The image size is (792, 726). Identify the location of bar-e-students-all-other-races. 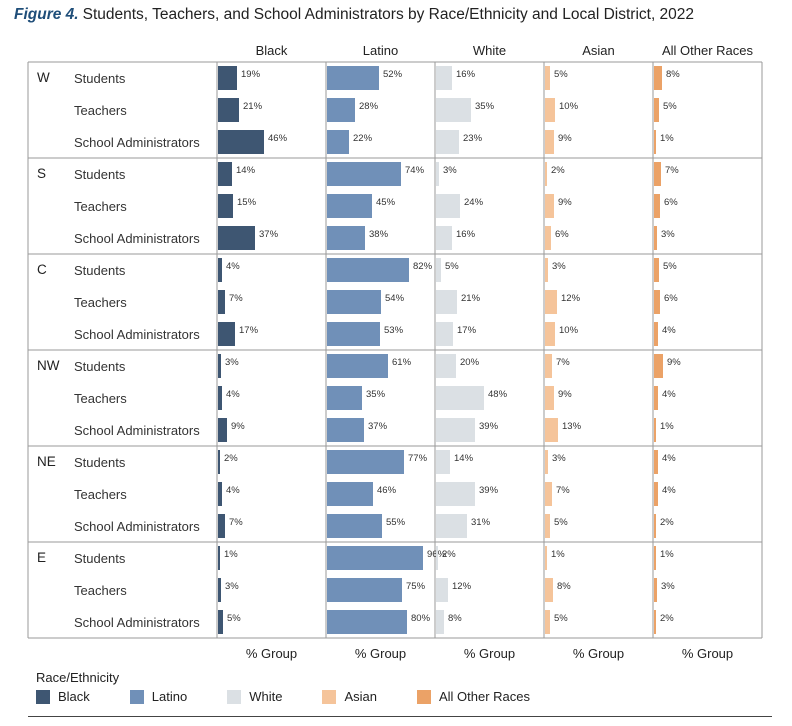
(655, 558).